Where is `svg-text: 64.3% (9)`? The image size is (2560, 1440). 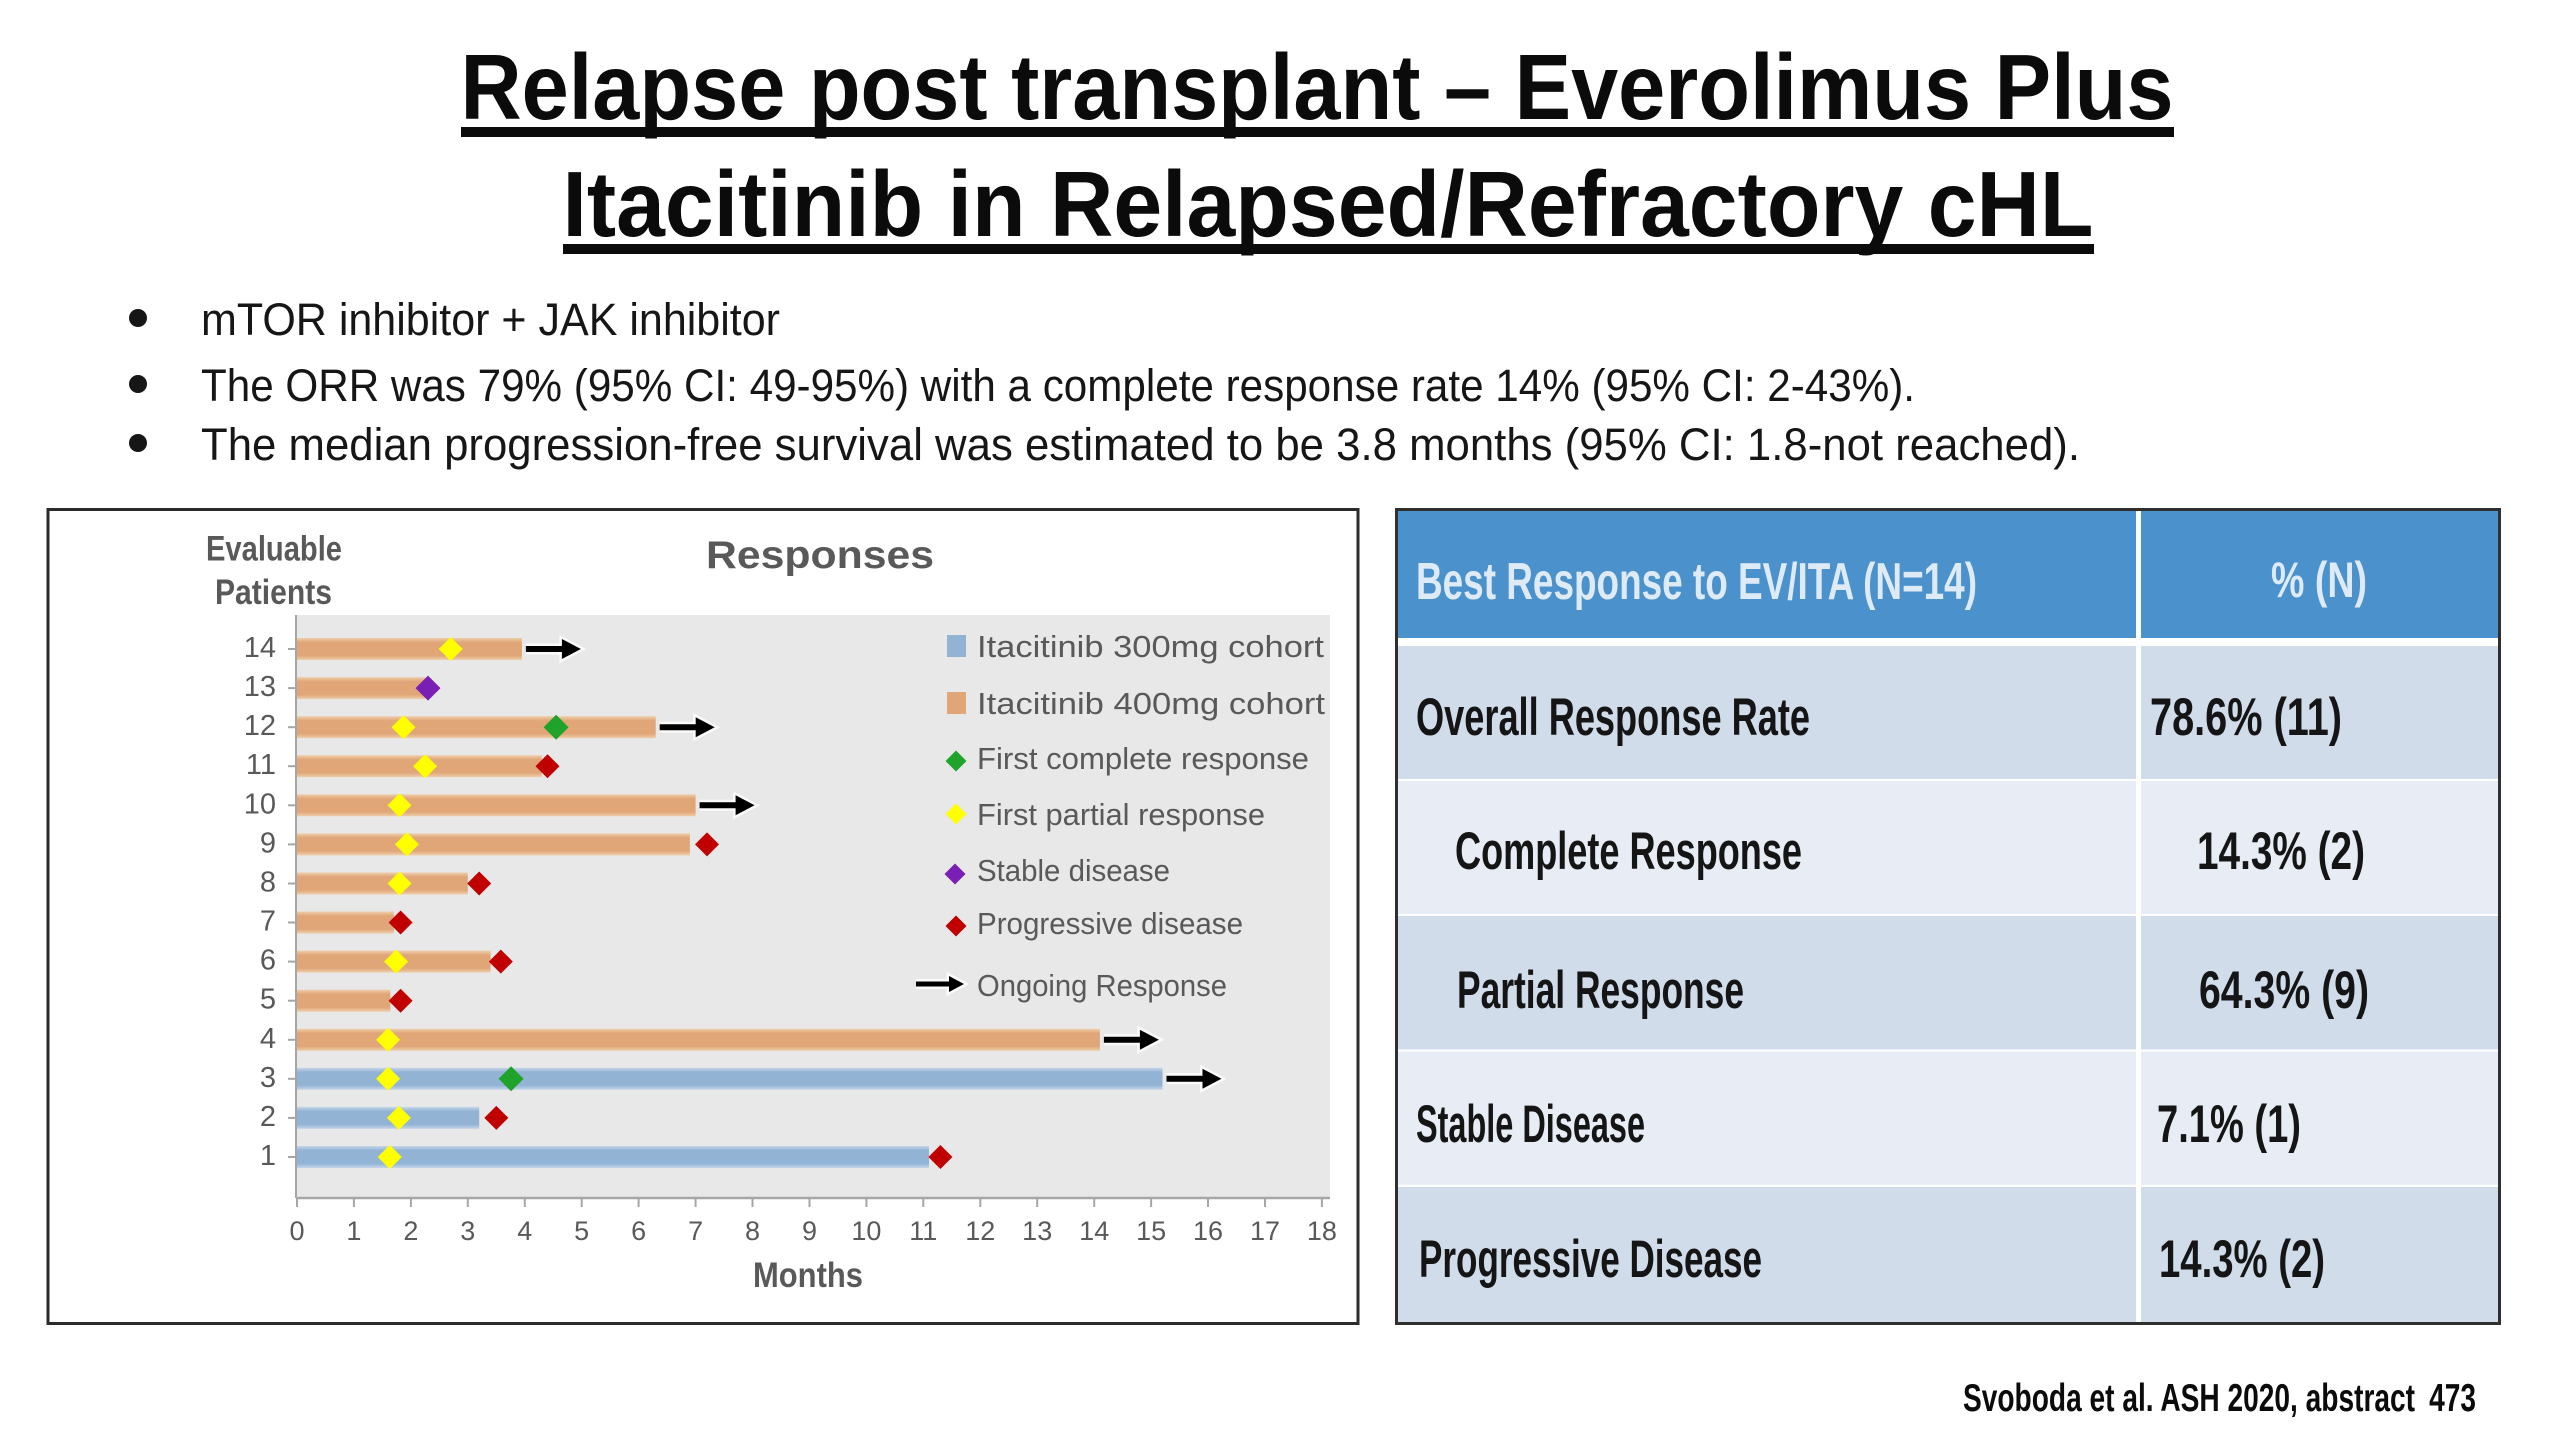
svg-text: 64.3% (9) is located at coordinates (2284, 990).